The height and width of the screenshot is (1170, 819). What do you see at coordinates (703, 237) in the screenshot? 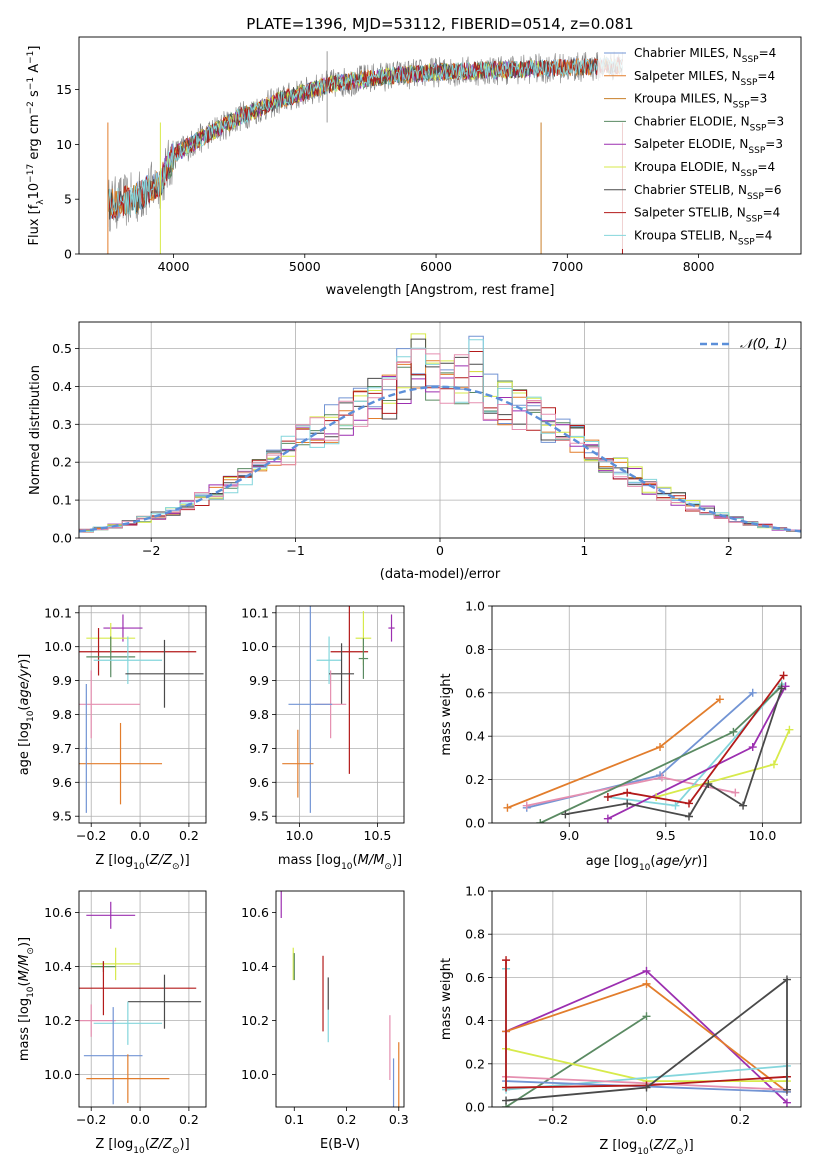
I see `legend-label: Kroupa STELIB, NSSP=4` at bounding box center [703, 237].